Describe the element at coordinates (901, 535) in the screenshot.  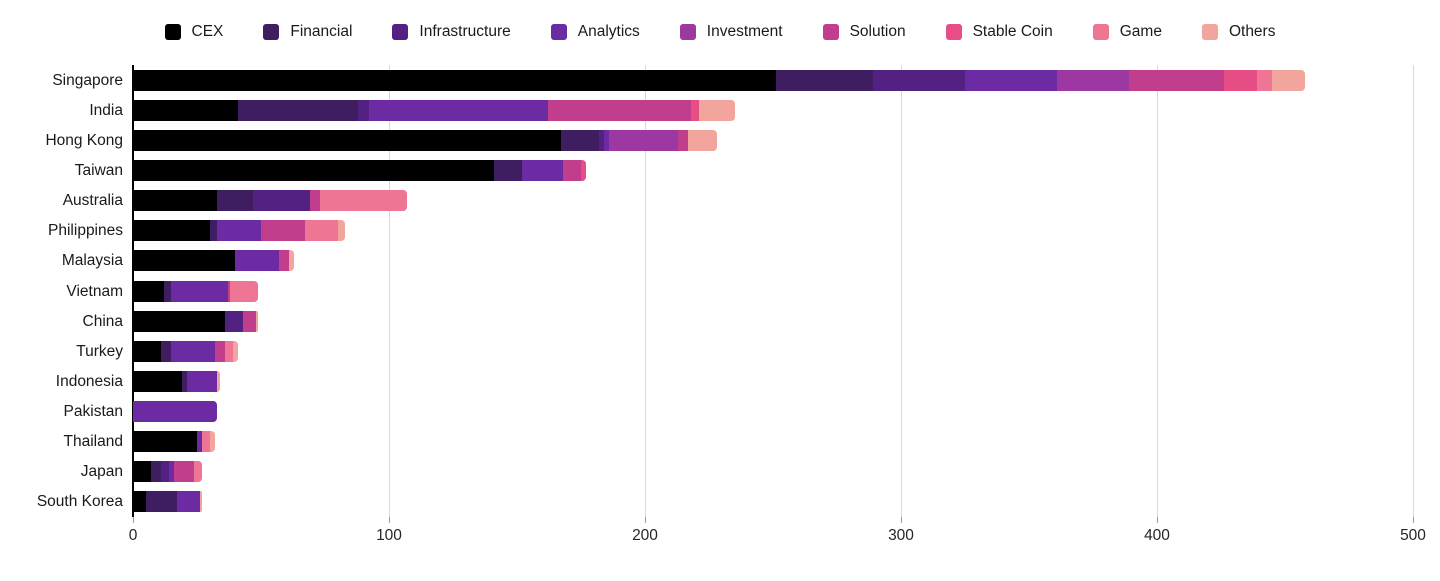
I see `x-tick-label: 300` at that location.